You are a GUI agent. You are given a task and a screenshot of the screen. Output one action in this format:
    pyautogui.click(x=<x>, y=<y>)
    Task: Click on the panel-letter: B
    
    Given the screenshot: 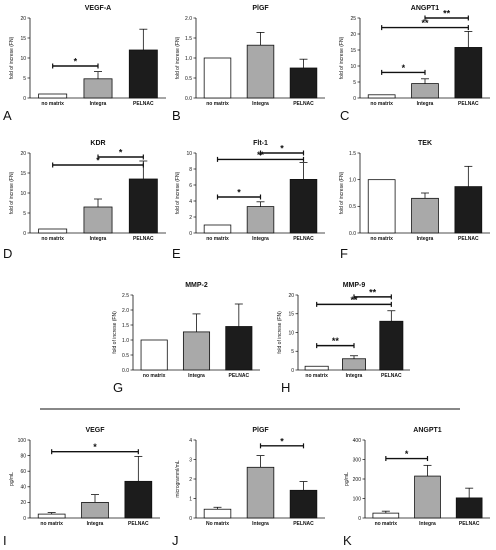 What is the action you would take?
    pyautogui.click(x=176, y=115)
    